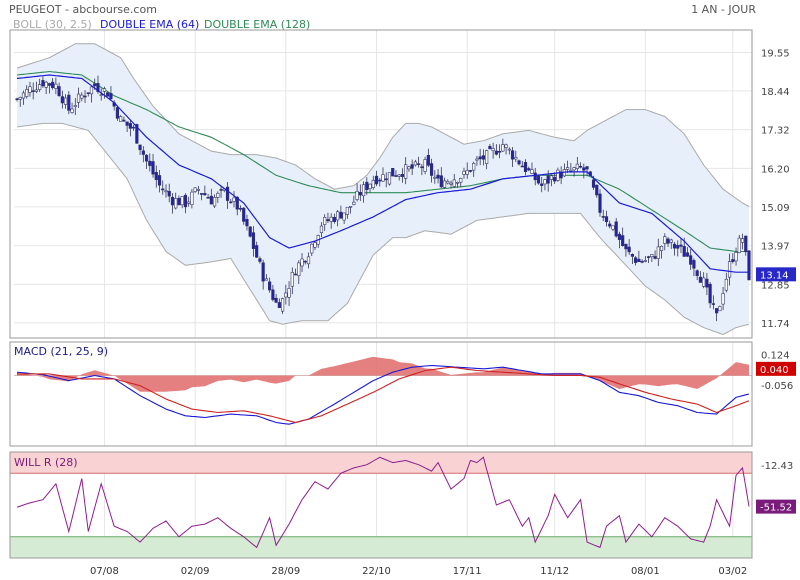 Image resolution: width=800 pixels, height=580 pixels. Describe the element at coordinates (383, 395) in the screenshot. I see `macd-signal-line` at that location.